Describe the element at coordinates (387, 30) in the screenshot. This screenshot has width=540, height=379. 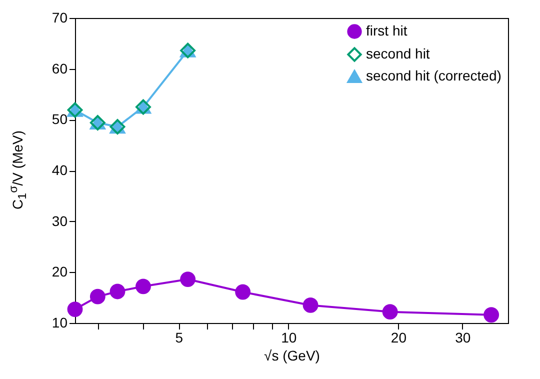
I see `legend-label: first hit` at that location.